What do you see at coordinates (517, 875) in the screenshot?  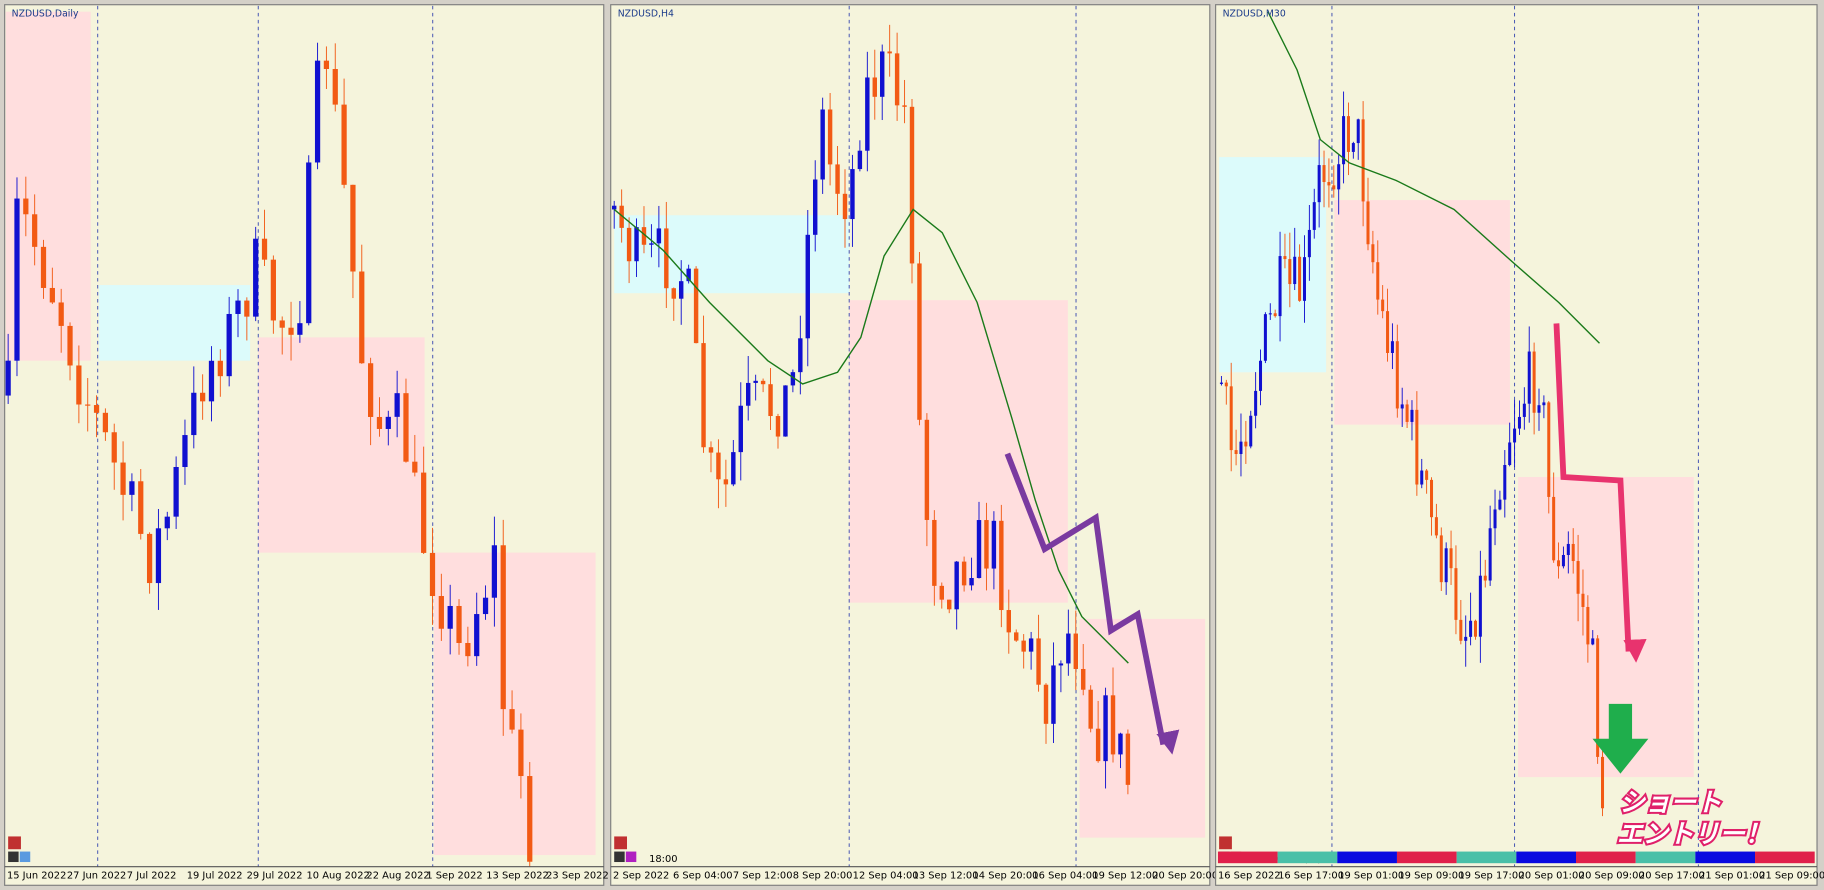 I see `time-label: 13 Sep 2022` at bounding box center [517, 875].